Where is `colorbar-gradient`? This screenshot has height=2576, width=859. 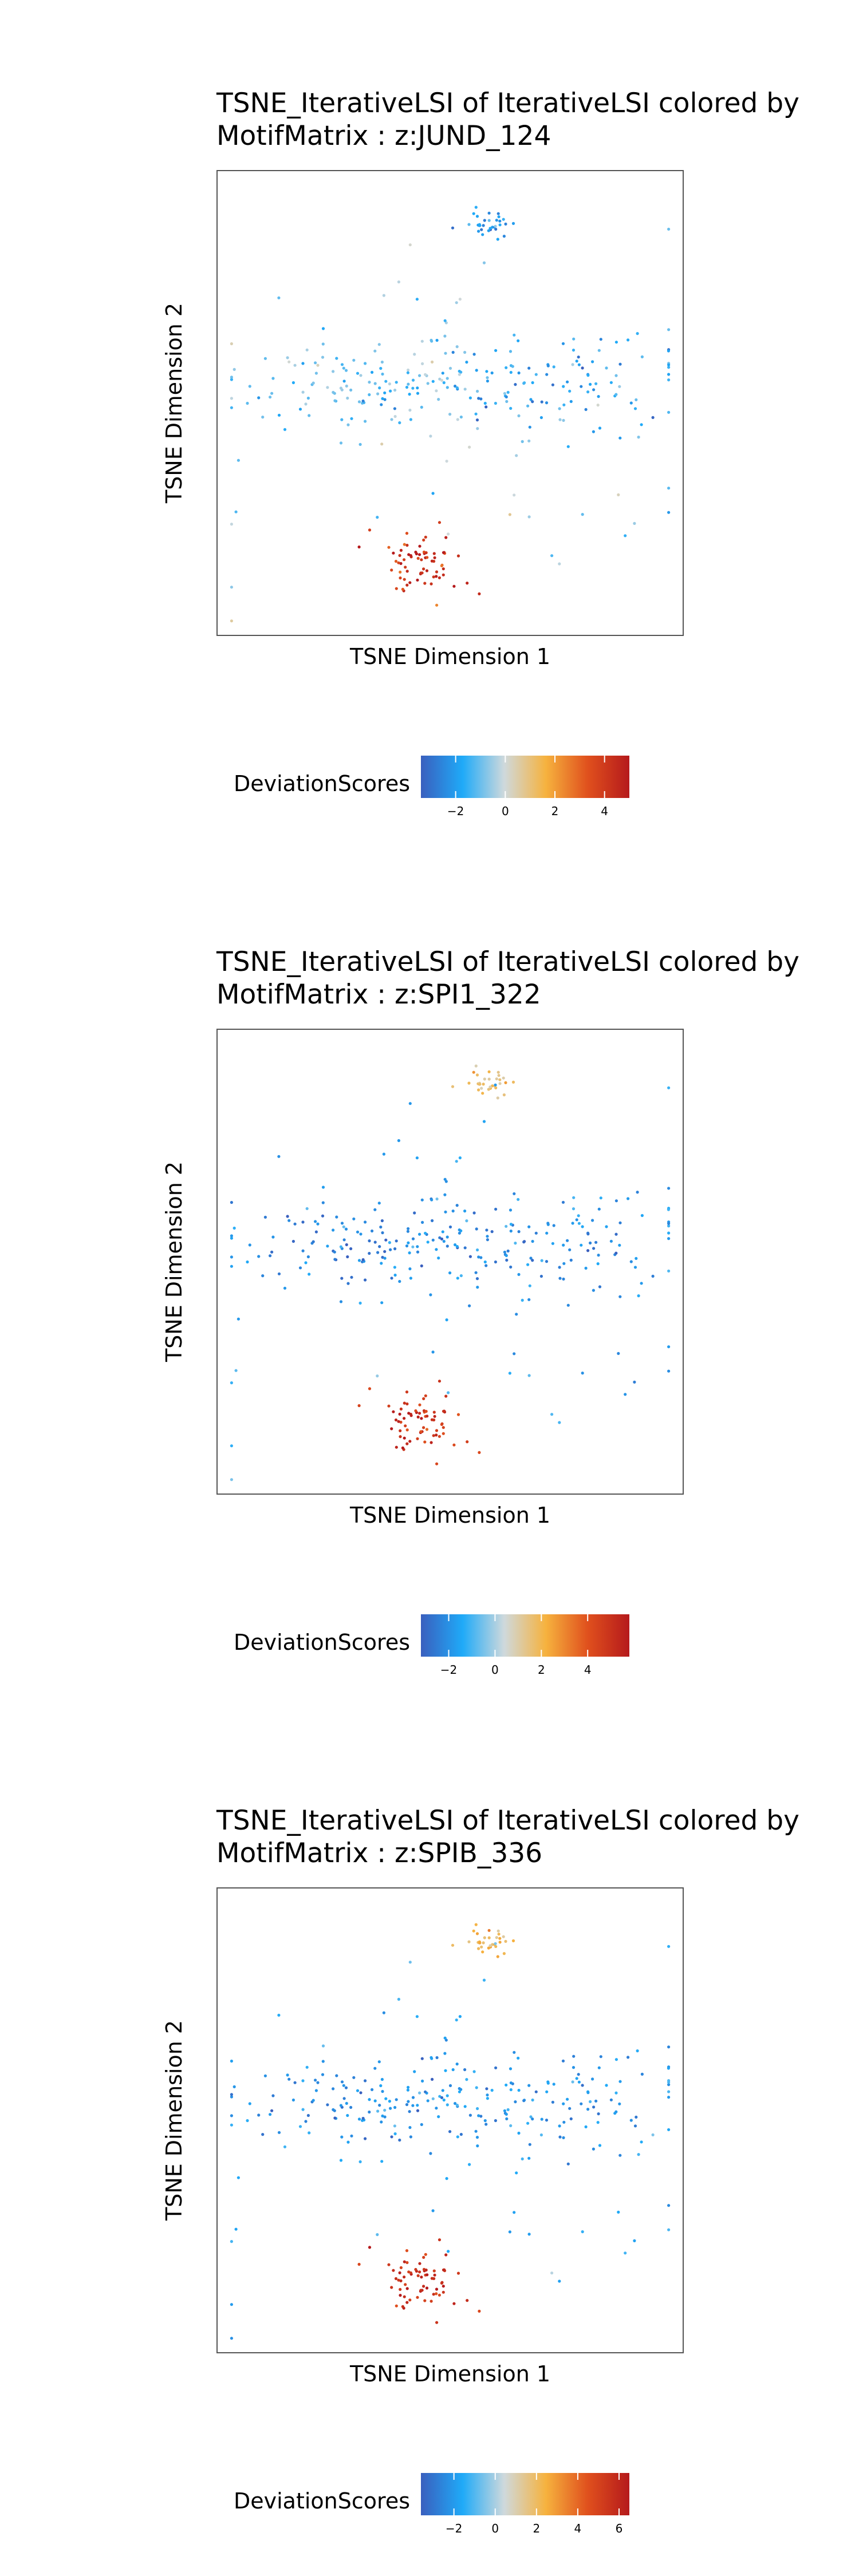 colorbar-gradient is located at coordinates (525, 1635).